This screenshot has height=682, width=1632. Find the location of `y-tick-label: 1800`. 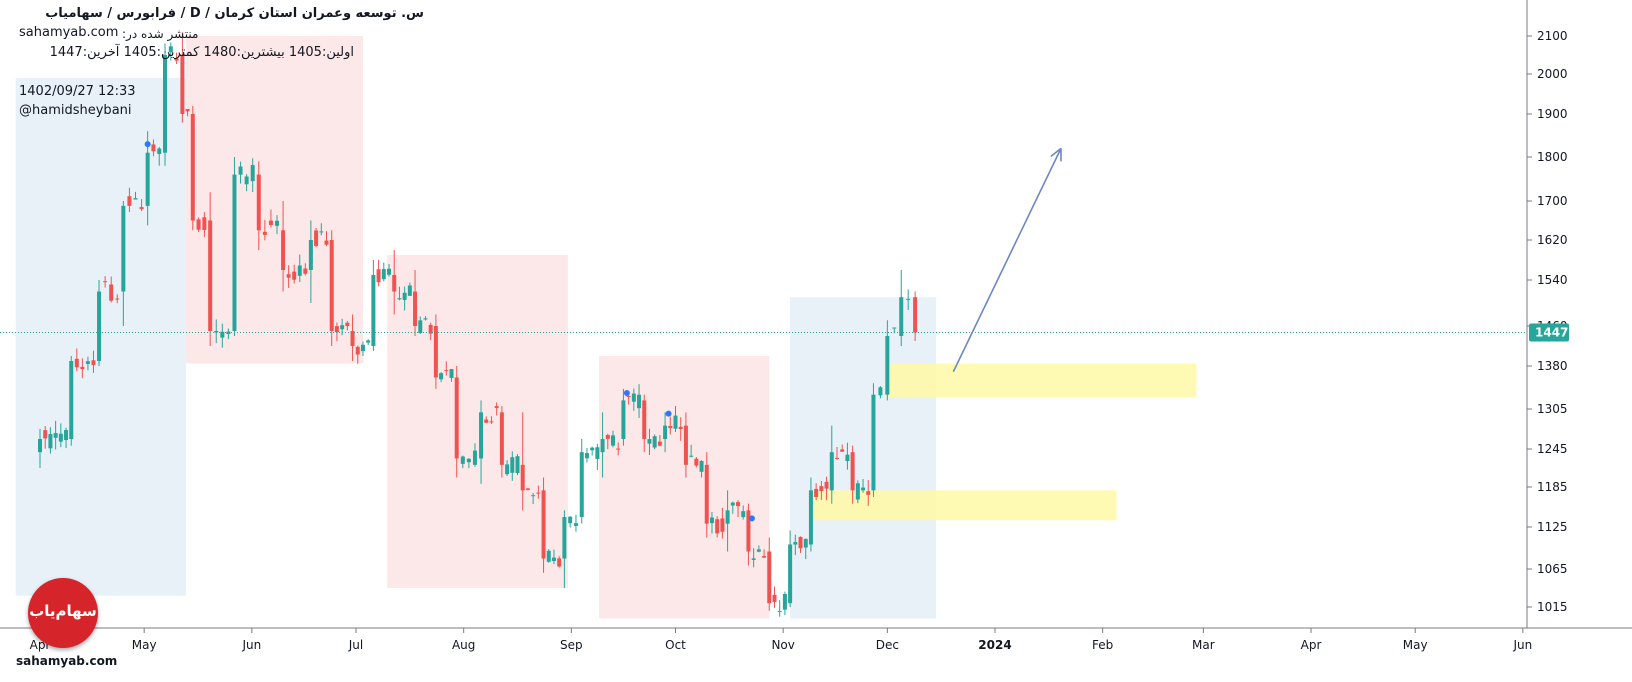

y-tick-label: 1800 is located at coordinates (1552, 157).